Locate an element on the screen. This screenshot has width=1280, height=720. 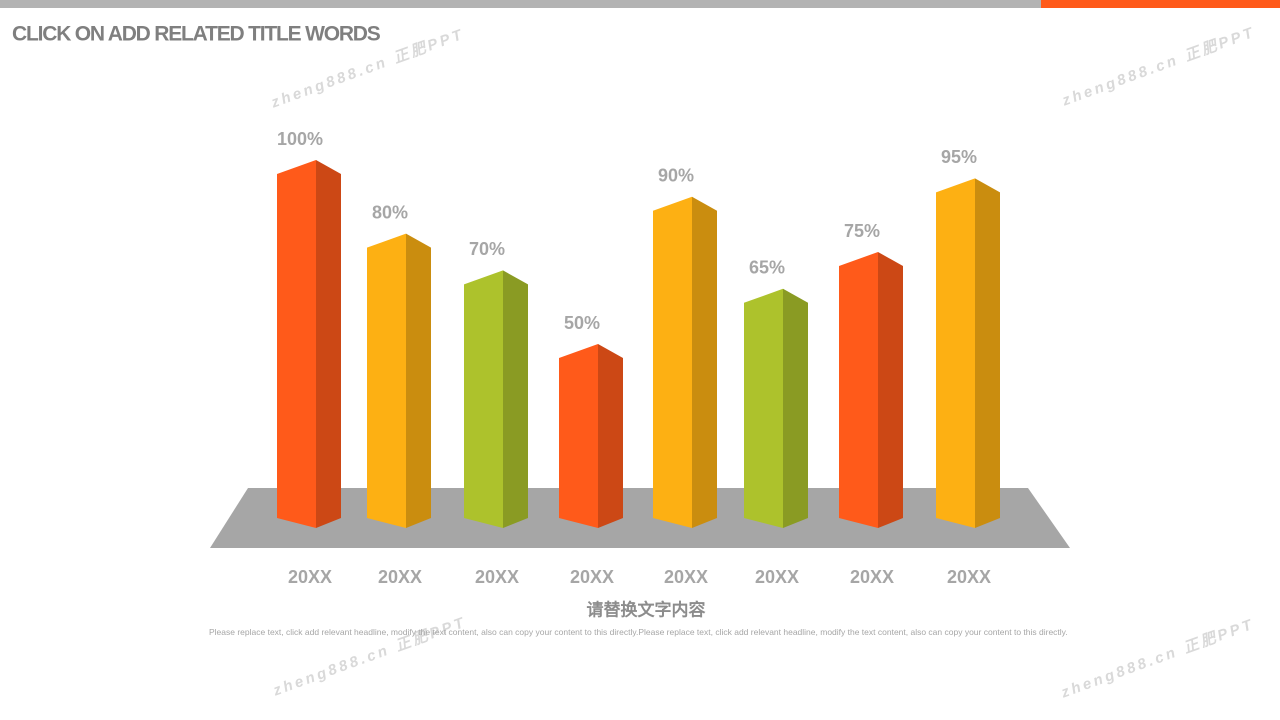
value-label: 65% is located at coordinates (767, 268).